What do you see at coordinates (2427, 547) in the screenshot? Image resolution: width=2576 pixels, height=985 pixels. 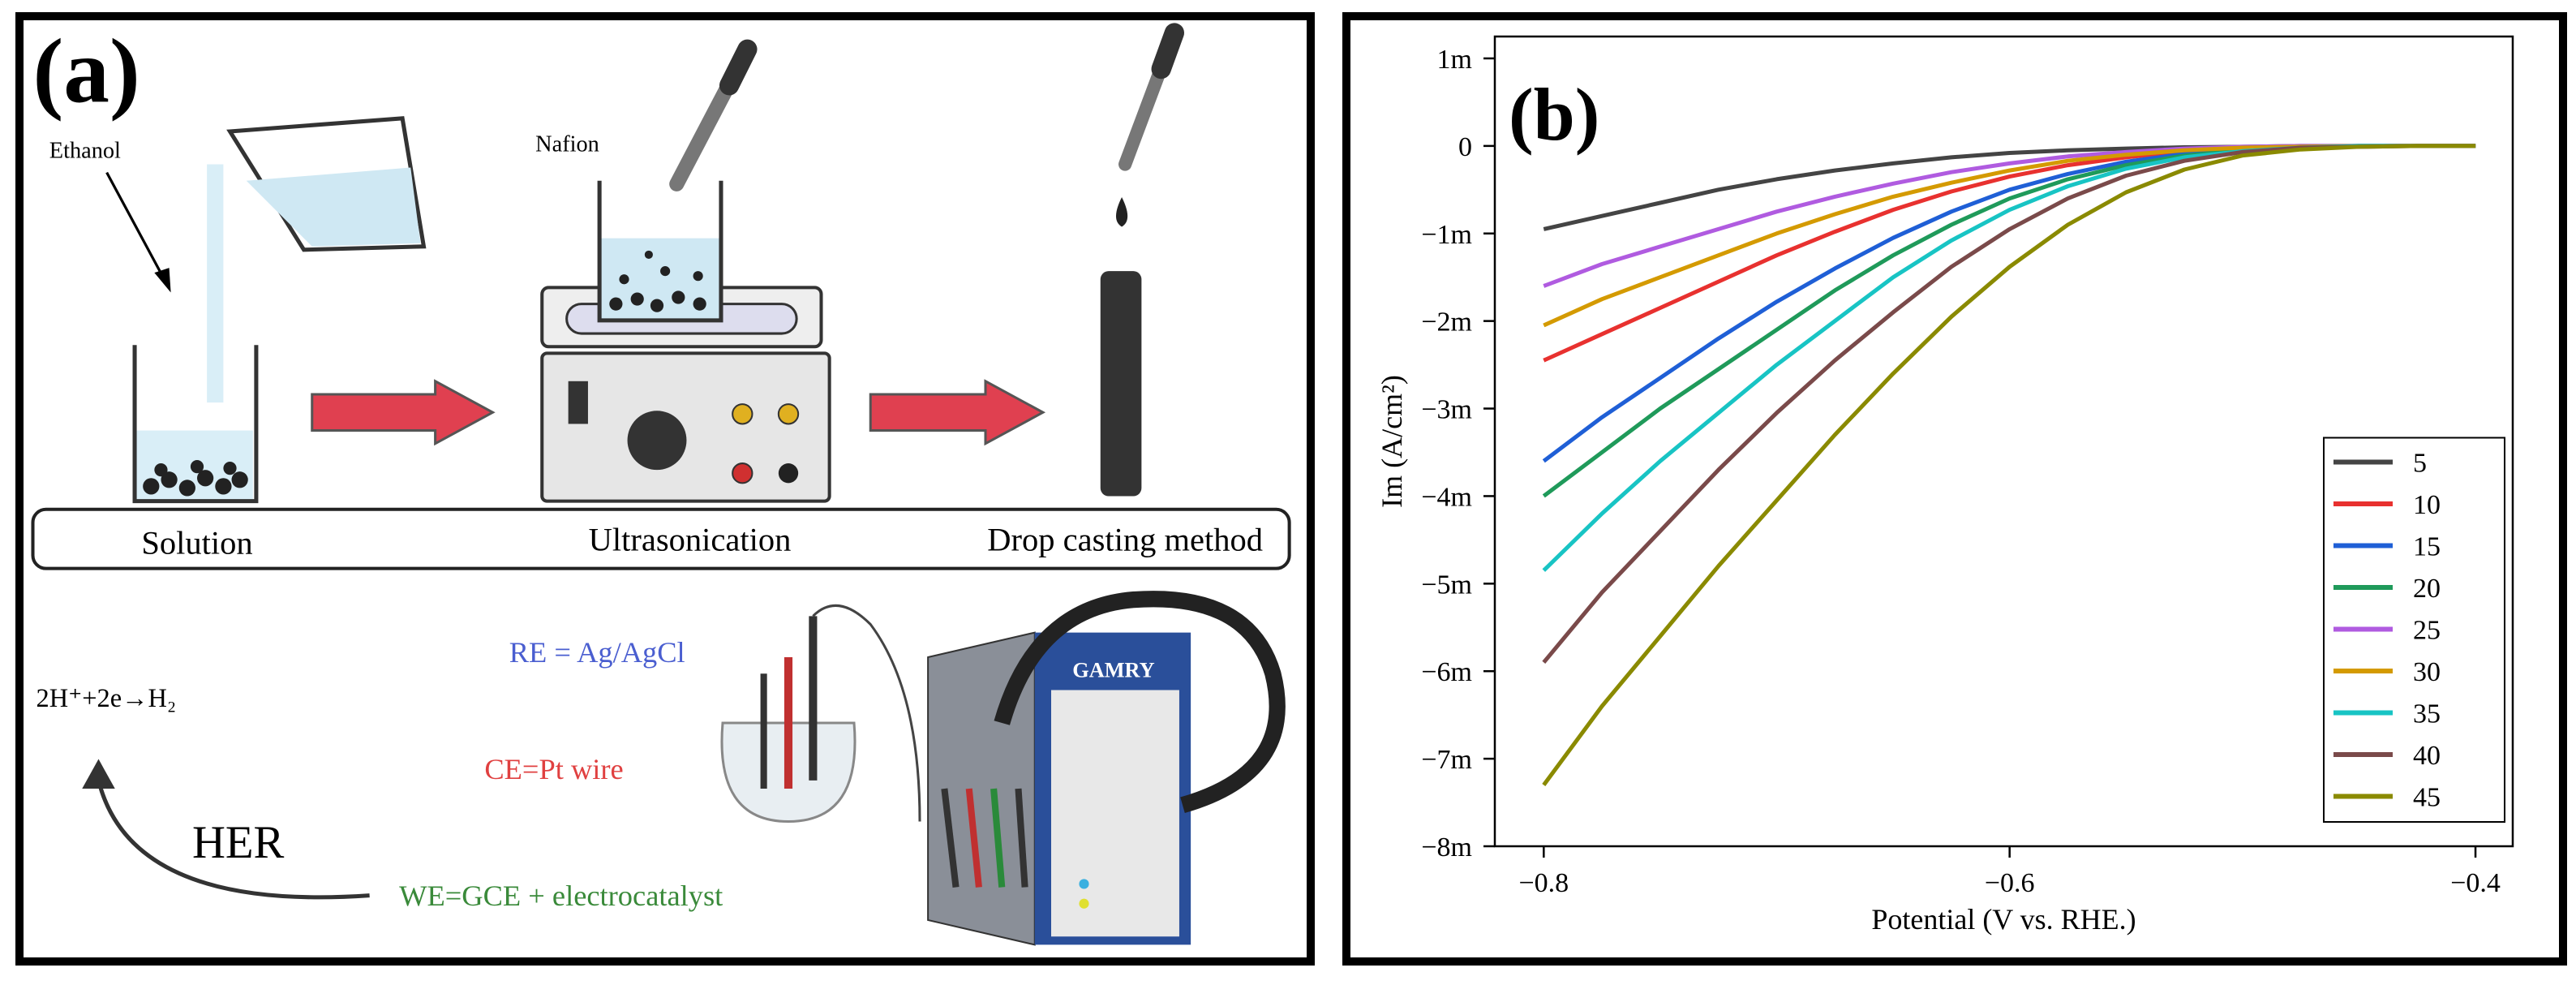 I see `legend-label: 15` at bounding box center [2427, 547].